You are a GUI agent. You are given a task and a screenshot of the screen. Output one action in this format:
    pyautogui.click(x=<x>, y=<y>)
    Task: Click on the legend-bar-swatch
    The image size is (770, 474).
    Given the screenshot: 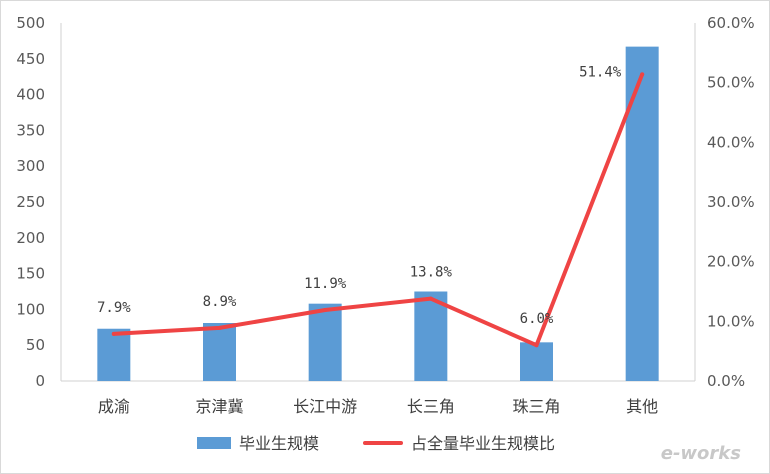 What is the action you would take?
    pyautogui.click(x=214, y=443)
    